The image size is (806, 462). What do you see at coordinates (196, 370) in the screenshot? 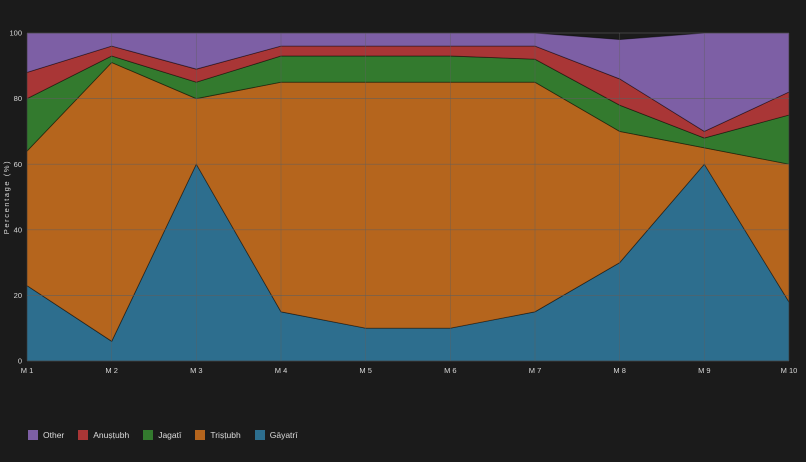
I see `x-tick-label: M 3` at bounding box center [196, 370].